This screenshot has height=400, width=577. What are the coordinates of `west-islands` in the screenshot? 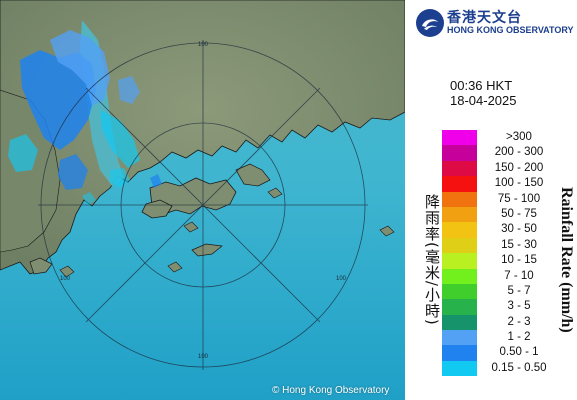 It's located at (41, 266).